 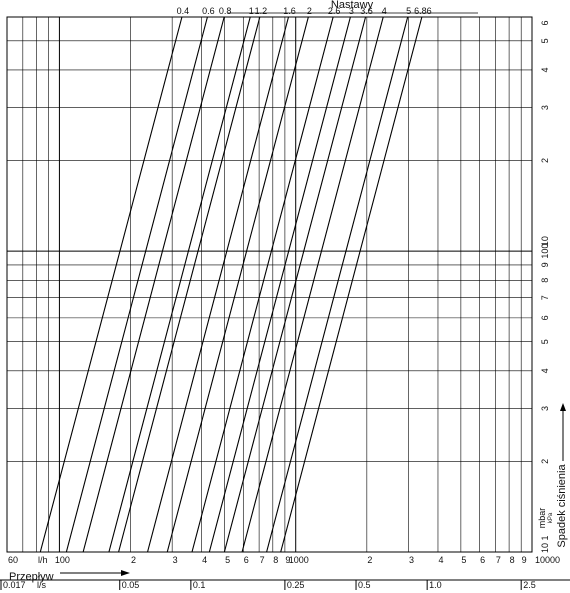 I want to click on series-label: 2, so click(x=309, y=11).